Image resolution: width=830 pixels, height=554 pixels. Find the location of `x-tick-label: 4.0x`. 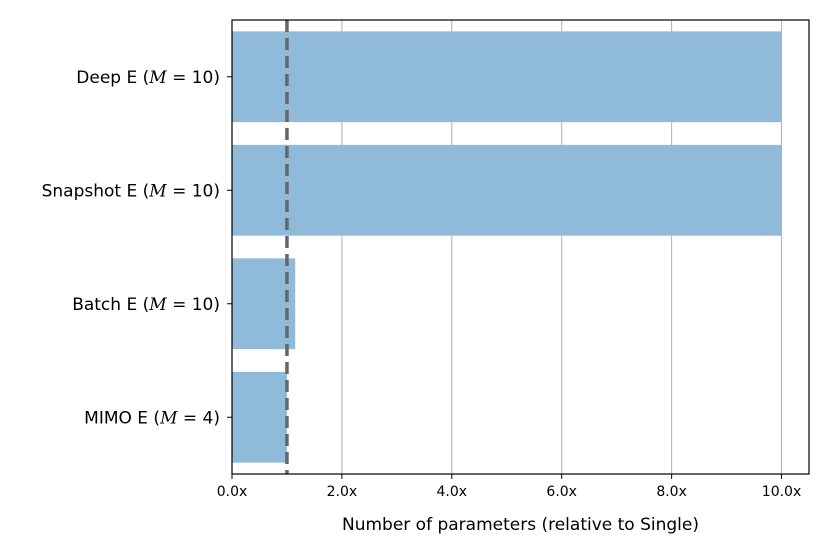

x-tick-label: 4.0x is located at coordinates (452, 492).